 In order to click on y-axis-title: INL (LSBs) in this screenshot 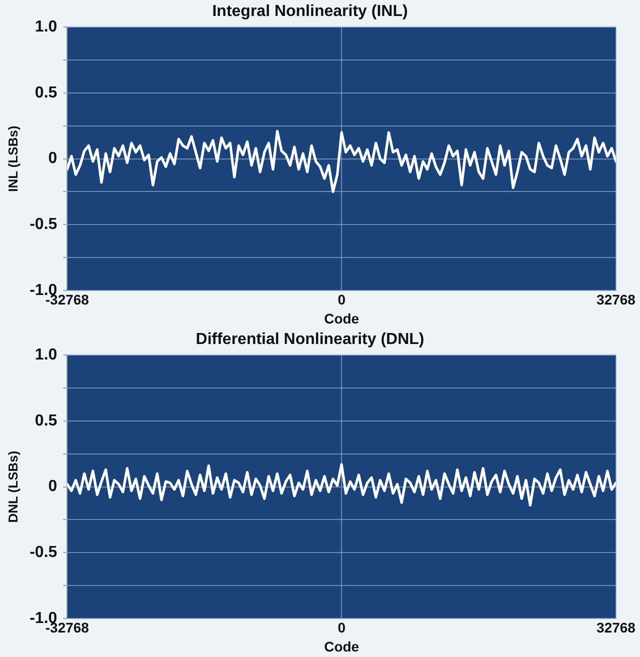, I will do `click(12, 159)`.